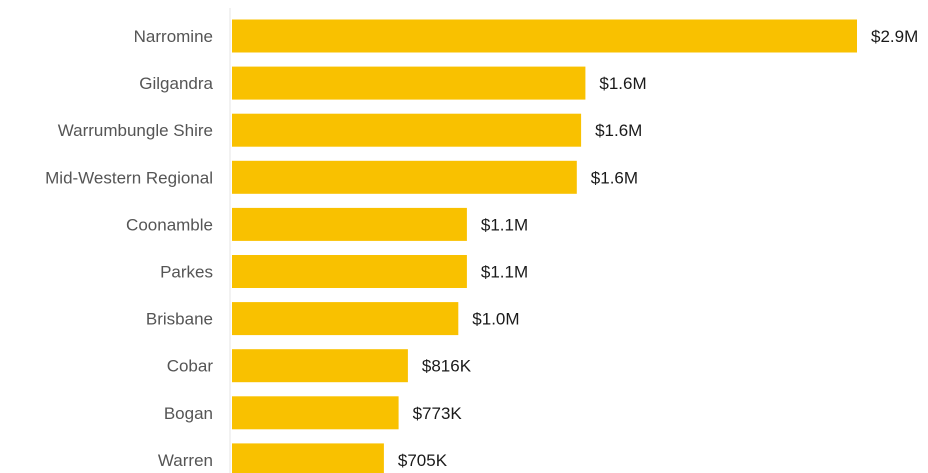 This screenshot has height=473, width=928. I want to click on value-label-2: $1.6M, so click(618, 130).